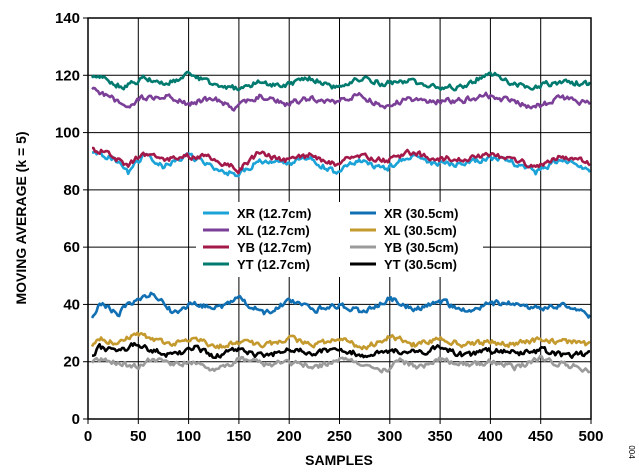  I want to click on x-tick-label: 200, so click(289, 436).